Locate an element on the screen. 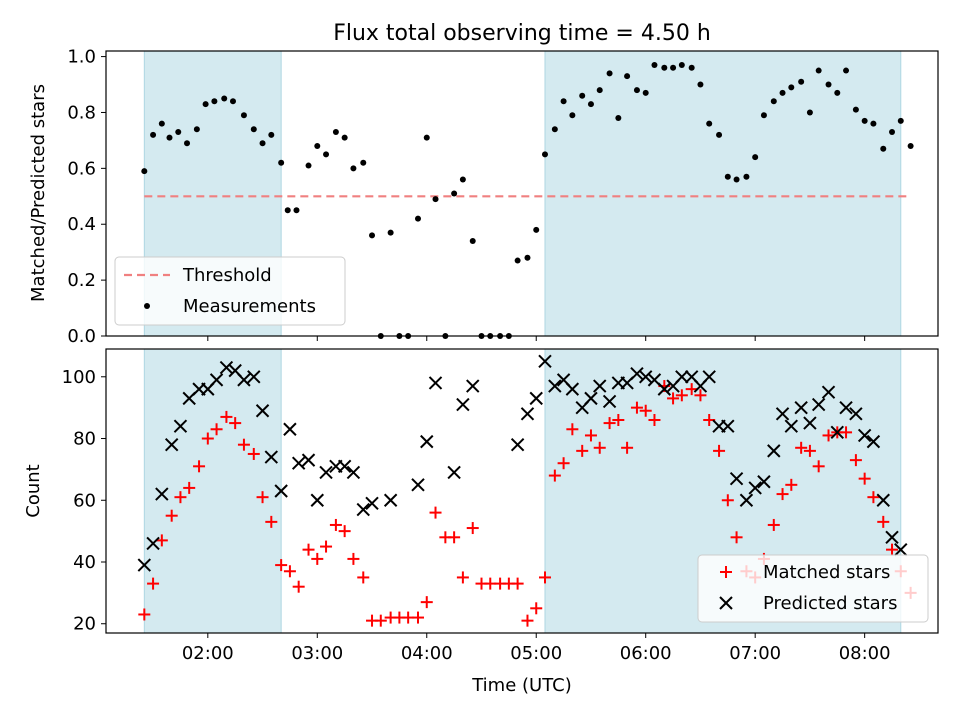  matched-legend-marker is located at coordinates (726, 572).